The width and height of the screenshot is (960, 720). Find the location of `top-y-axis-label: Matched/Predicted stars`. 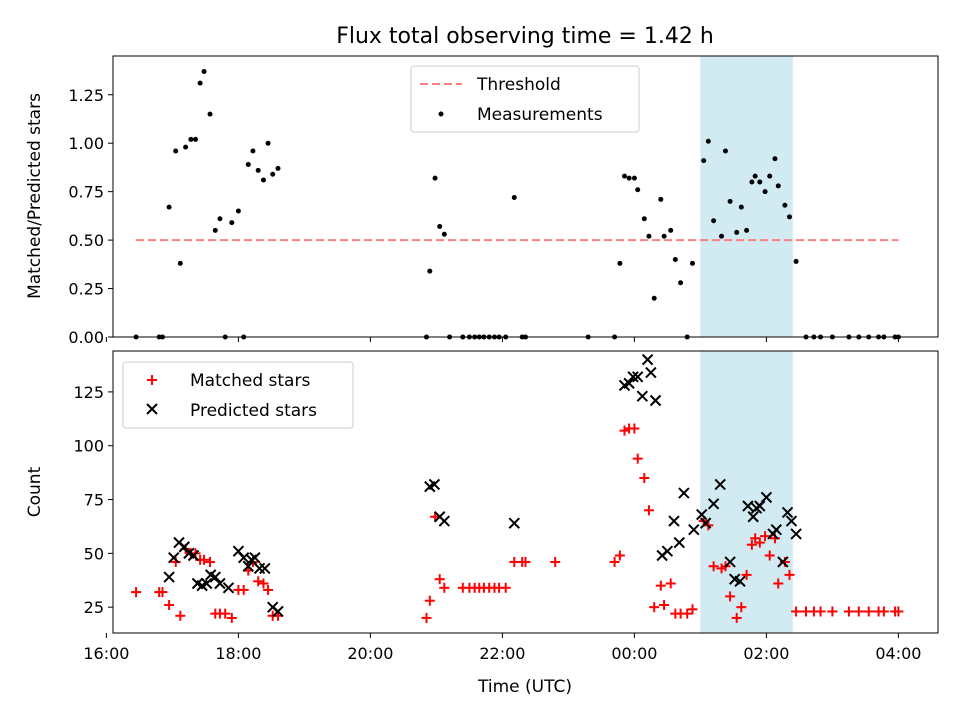

top-y-axis-label: Matched/Predicted stars is located at coordinates (35, 196).